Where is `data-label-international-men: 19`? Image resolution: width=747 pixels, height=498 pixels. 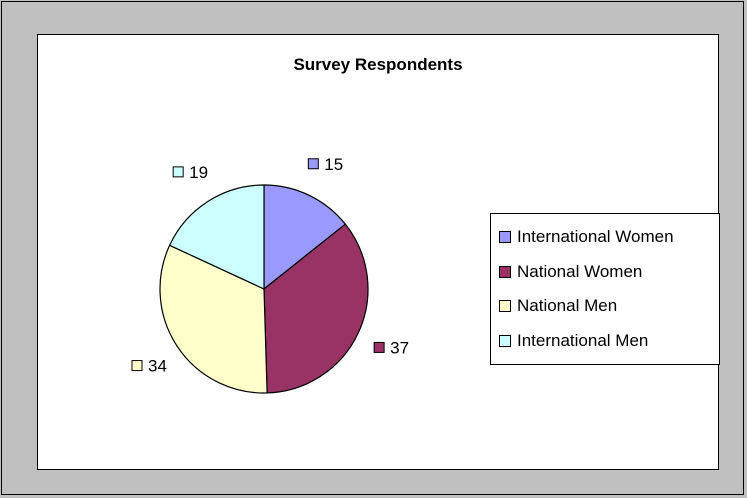
data-label-international-men: 19 is located at coordinates (190, 172).